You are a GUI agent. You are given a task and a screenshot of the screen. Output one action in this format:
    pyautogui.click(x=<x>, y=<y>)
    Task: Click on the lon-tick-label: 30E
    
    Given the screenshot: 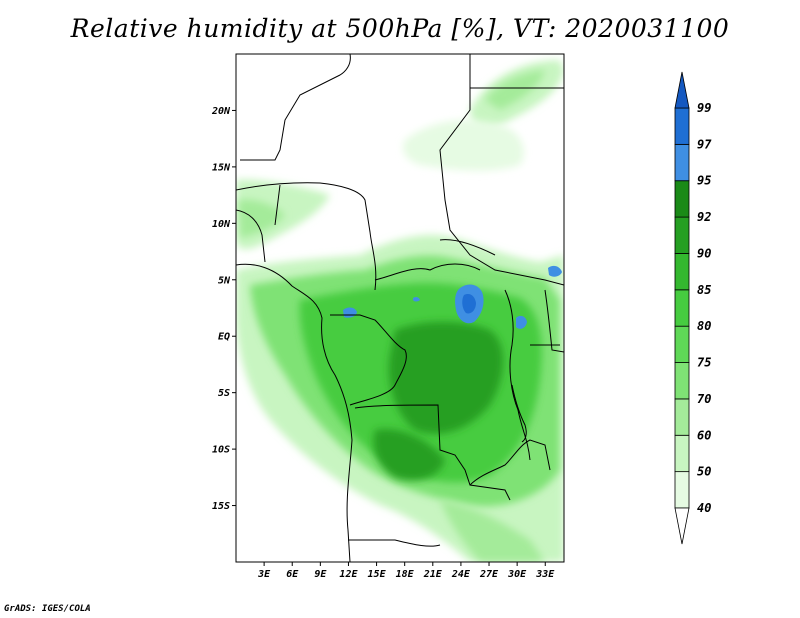 What is the action you would take?
    pyautogui.click(x=517, y=574)
    